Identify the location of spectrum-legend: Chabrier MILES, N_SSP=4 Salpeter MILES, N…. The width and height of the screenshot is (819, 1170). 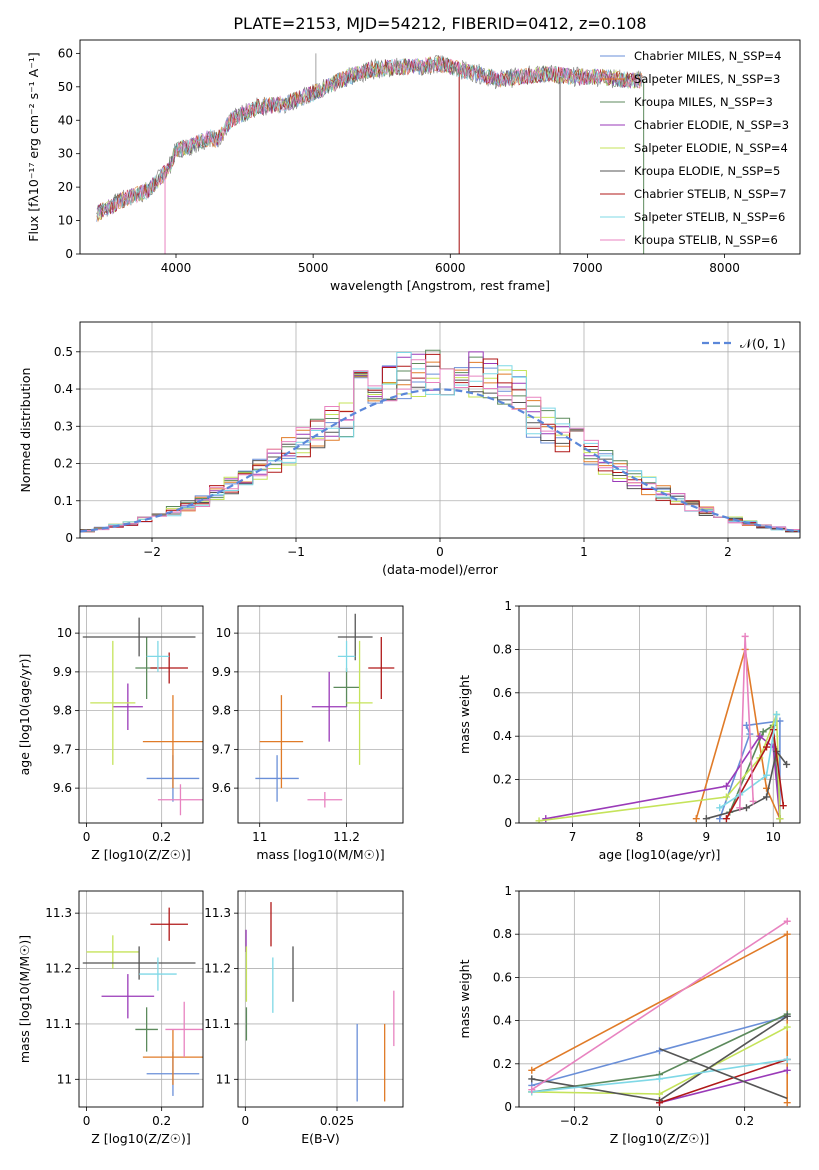
(694, 148).